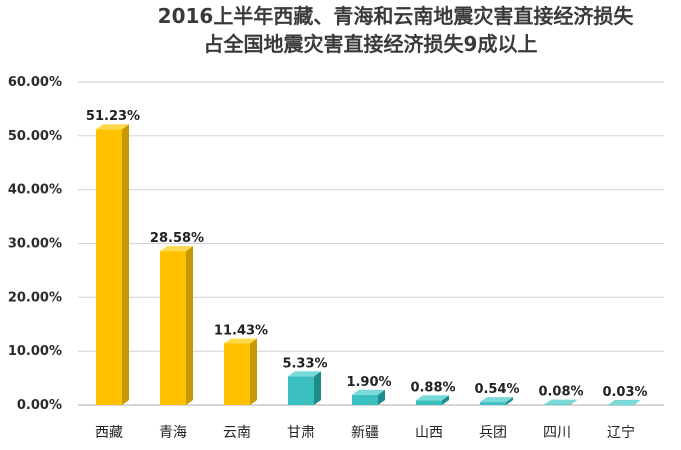 The image size is (681, 450). I want to click on x-tick-label: 云南, so click(237, 433).